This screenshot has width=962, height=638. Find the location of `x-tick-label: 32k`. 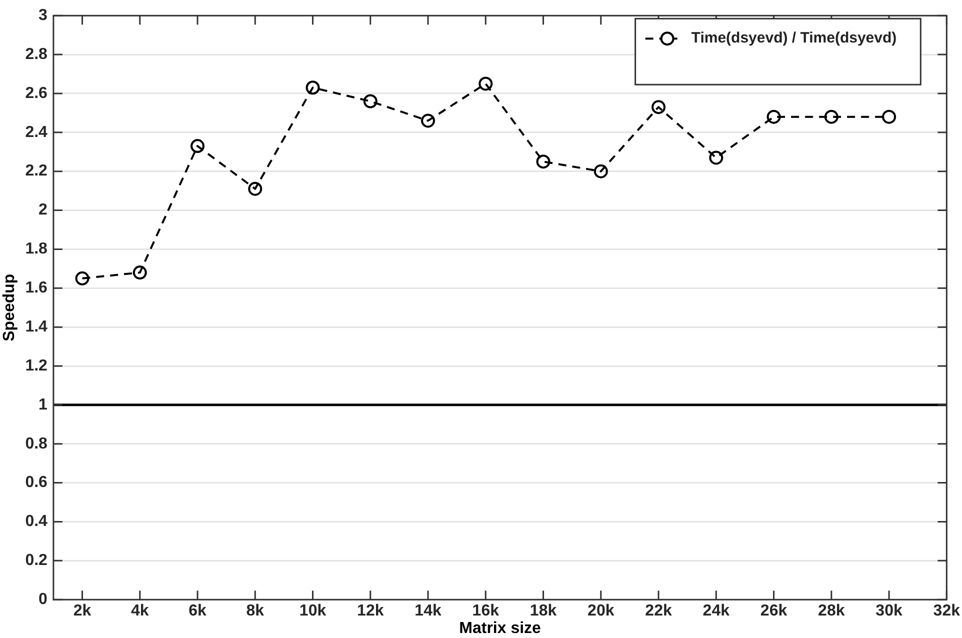

x-tick-label: 32k is located at coordinates (946, 611).